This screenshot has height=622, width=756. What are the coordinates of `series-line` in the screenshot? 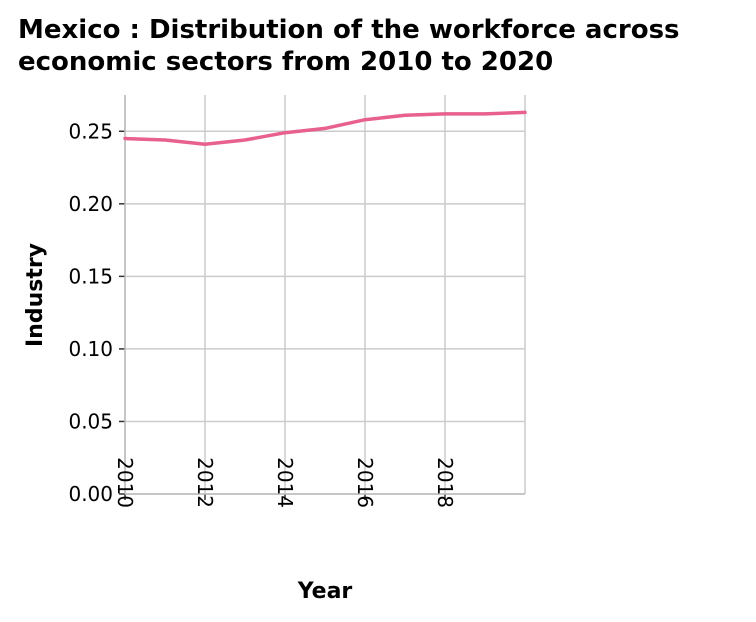 It's located at (325, 128).